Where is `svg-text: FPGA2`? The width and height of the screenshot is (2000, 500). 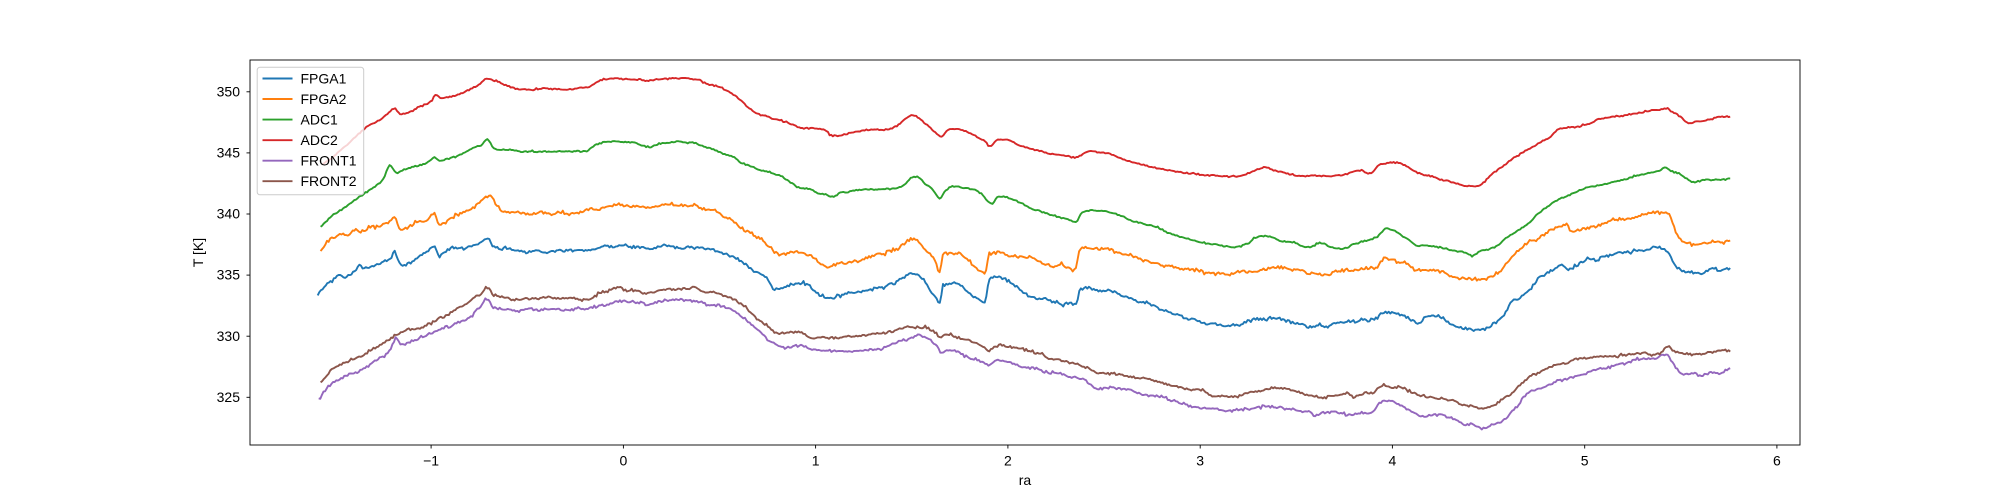 svg-text: FPGA2 is located at coordinates (324, 99).